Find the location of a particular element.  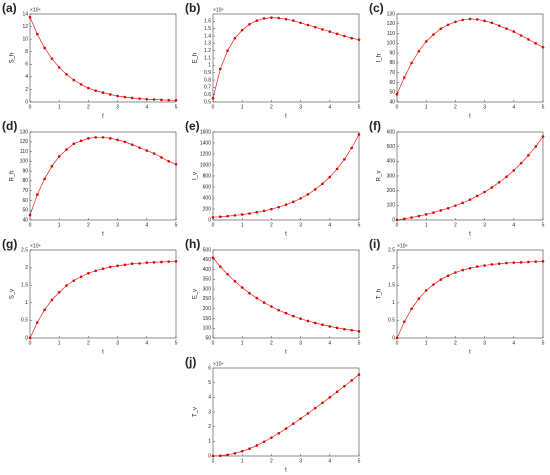

panel-title: (f) is located at coordinates (375, 126).